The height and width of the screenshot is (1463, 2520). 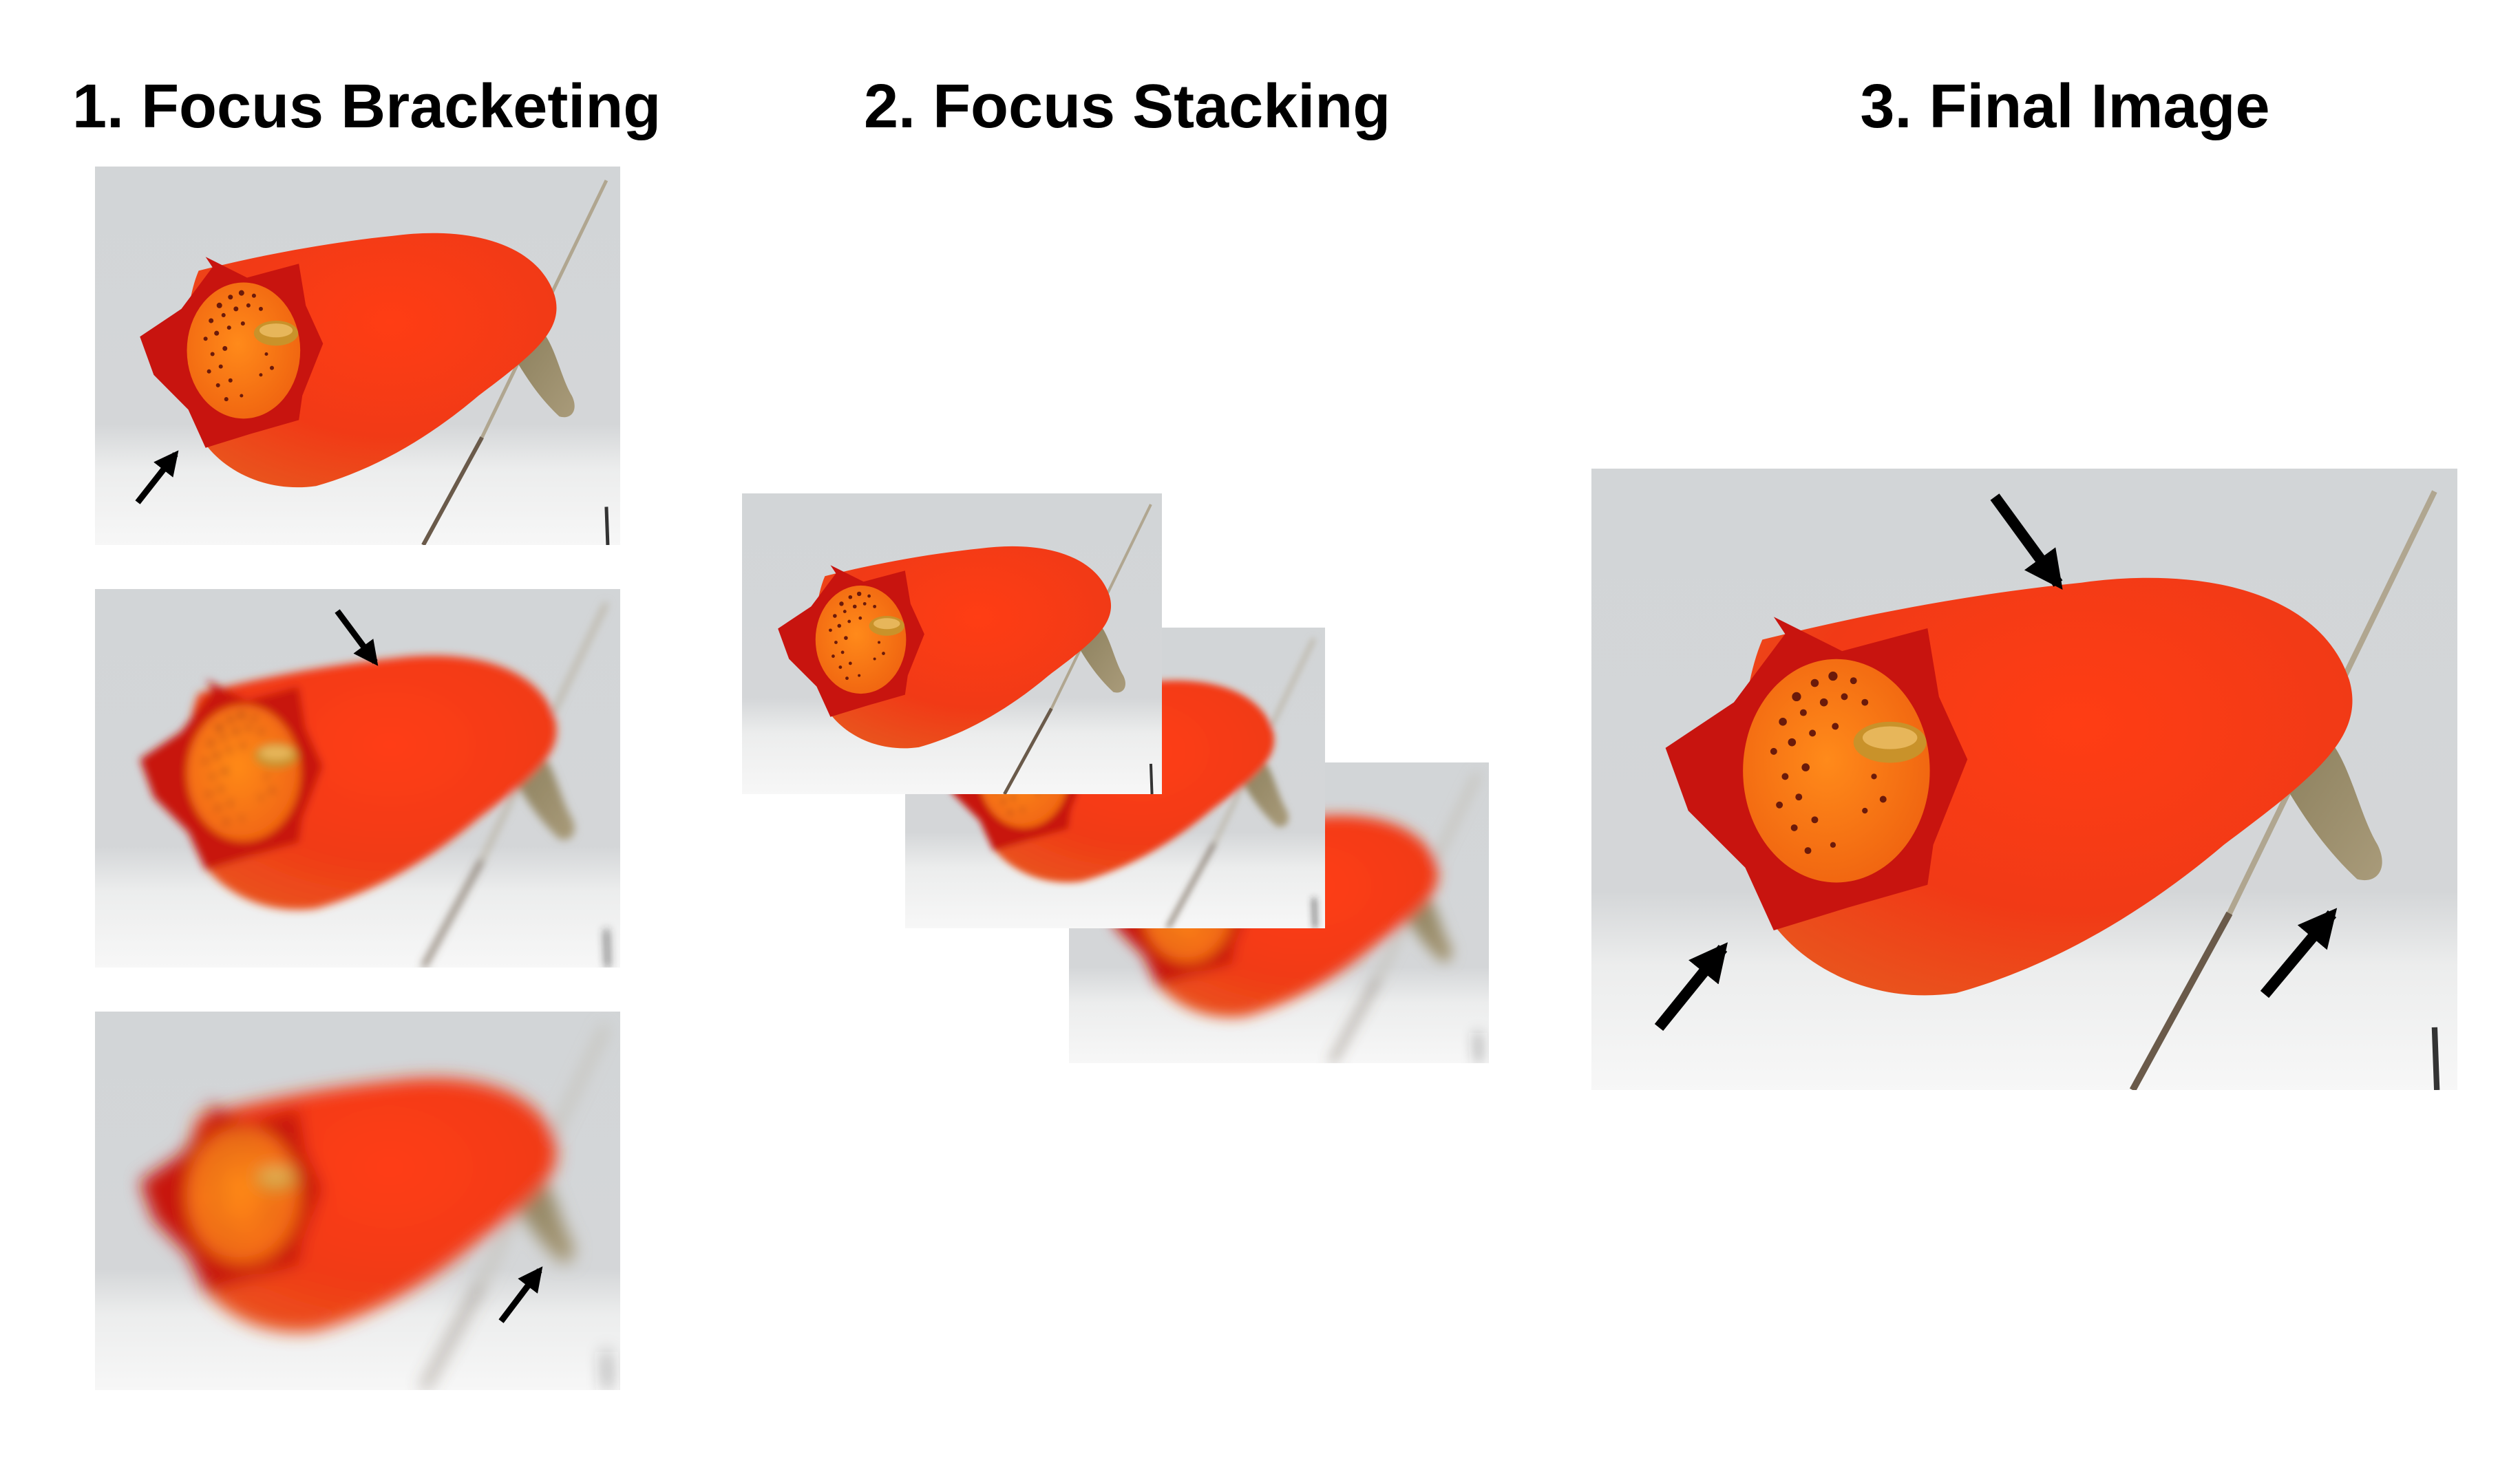 What do you see at coordinates (366, 106) in the screenshot?
I see `step-1-title: 1. Focus Bracketing` at bounding box center [366, 106].